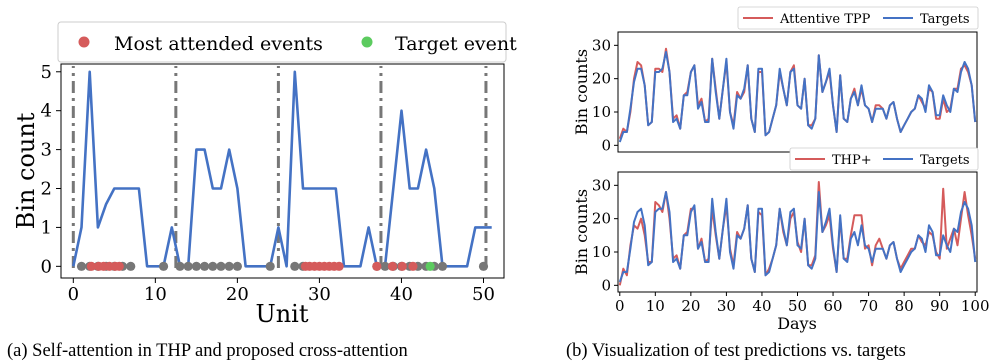  I want to click on left-y-tick-label: 4, so click(46, 111).